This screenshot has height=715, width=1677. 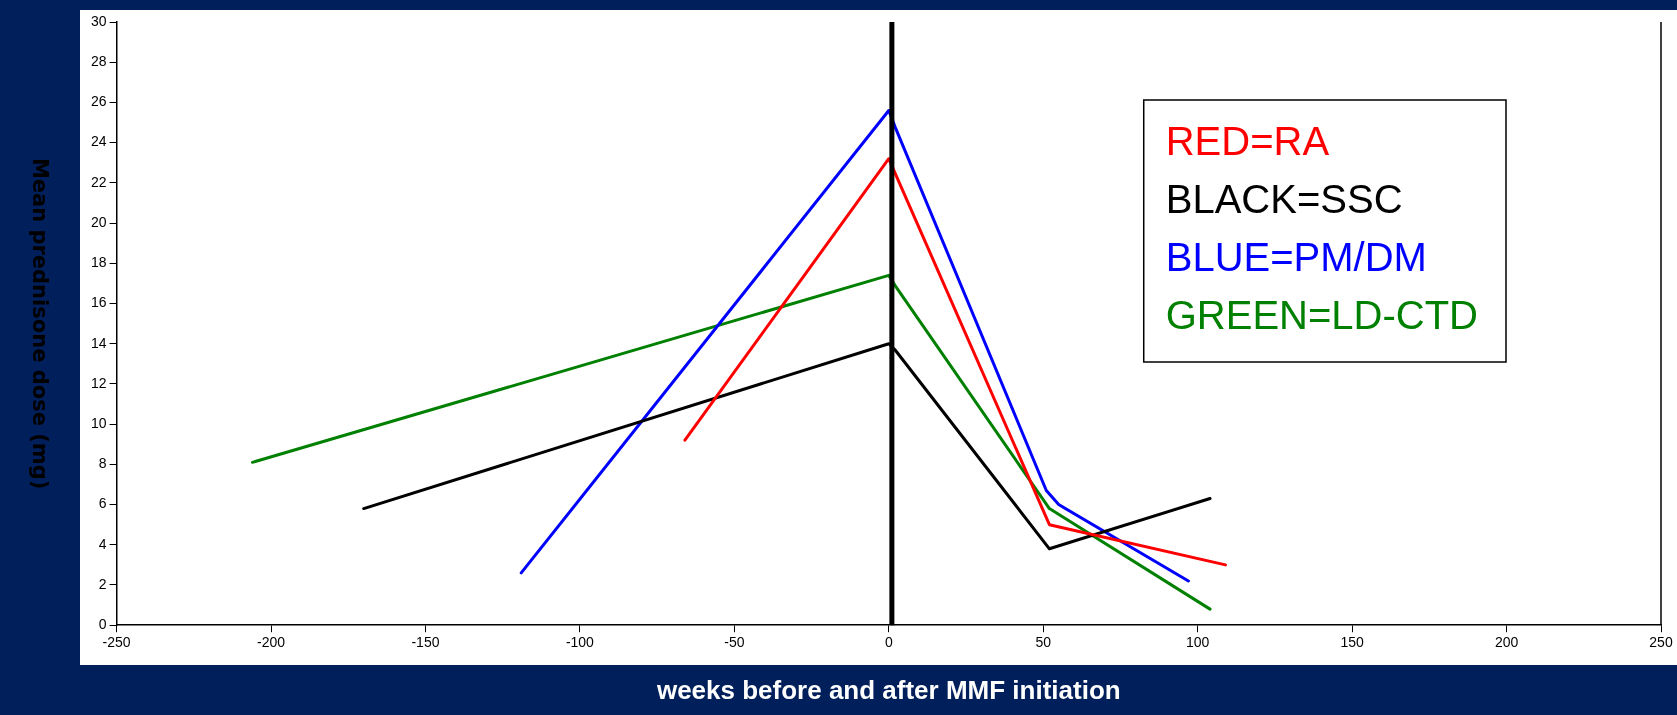 What do you see at coordinates (98, 422) in the screenshot?
I see `y-tick-label: 10` at bounding box center [98, 422].